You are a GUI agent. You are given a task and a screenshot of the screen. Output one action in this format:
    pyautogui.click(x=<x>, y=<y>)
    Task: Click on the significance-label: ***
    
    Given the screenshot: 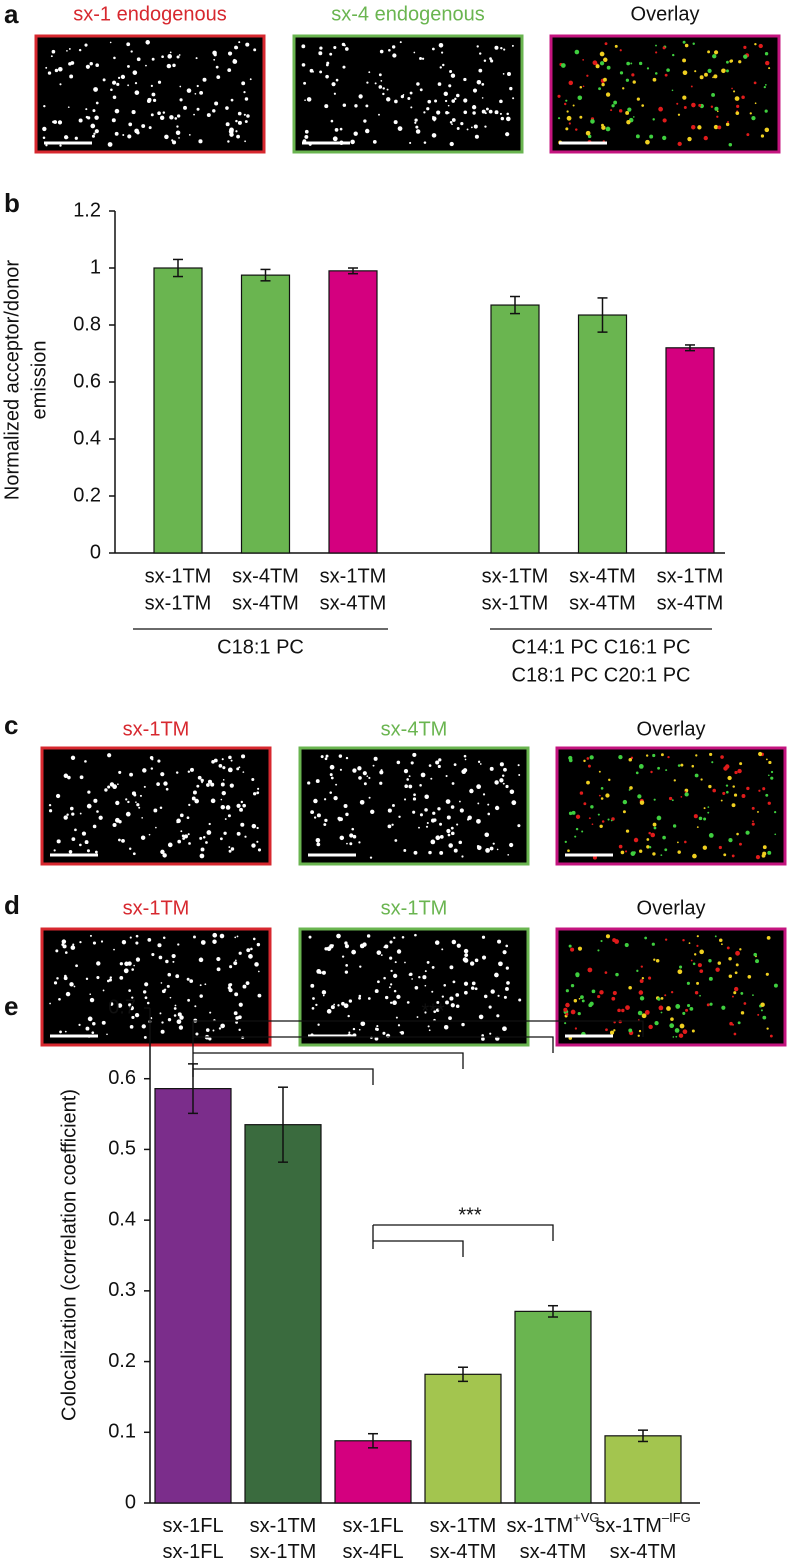 What is the action you would take?
    pyautogui.click(x=470, y=1215)
    